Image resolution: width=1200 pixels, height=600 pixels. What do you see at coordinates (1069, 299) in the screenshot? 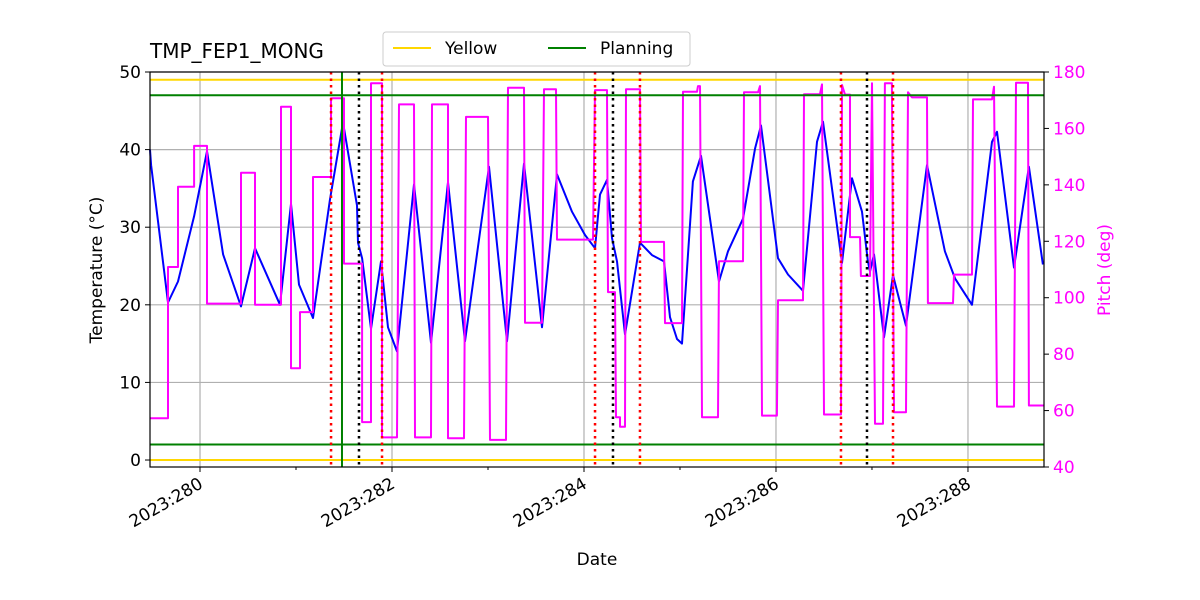
I see `y-right-tick-label: 100` at bounding box center [1069, 299].